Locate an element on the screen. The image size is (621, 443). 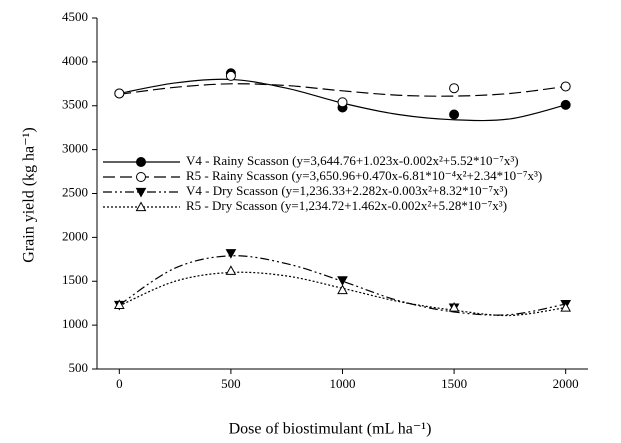
y-axis-label: Grain yield (kg ha⁻¹) is located at coordinates (29, 194).